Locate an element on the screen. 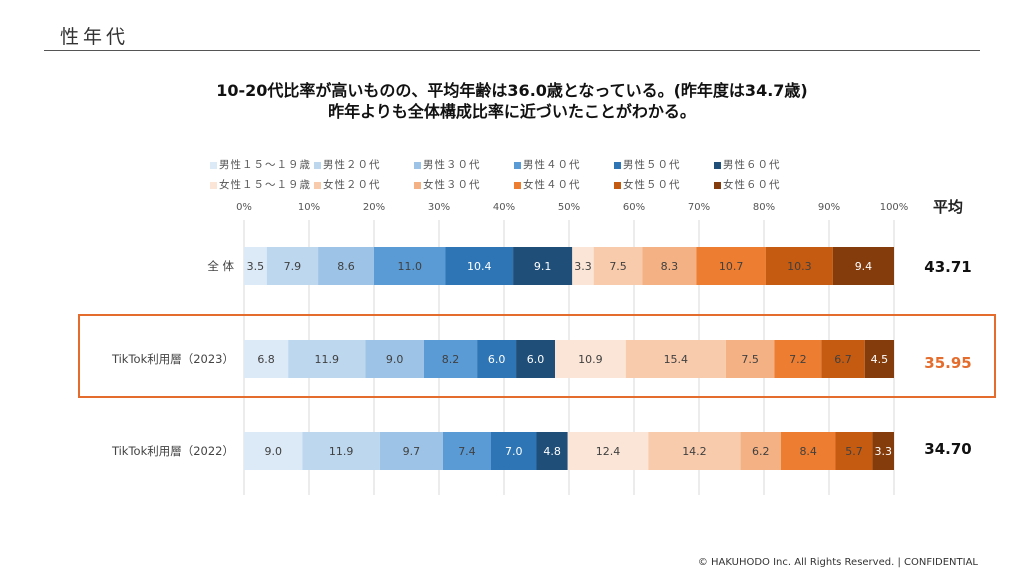  legend-row-female: 女性１５～１９歳 女性２０代 女性３０代 女性４０代 女性５０代 女性６０代 is located at coordinates (520, 185).